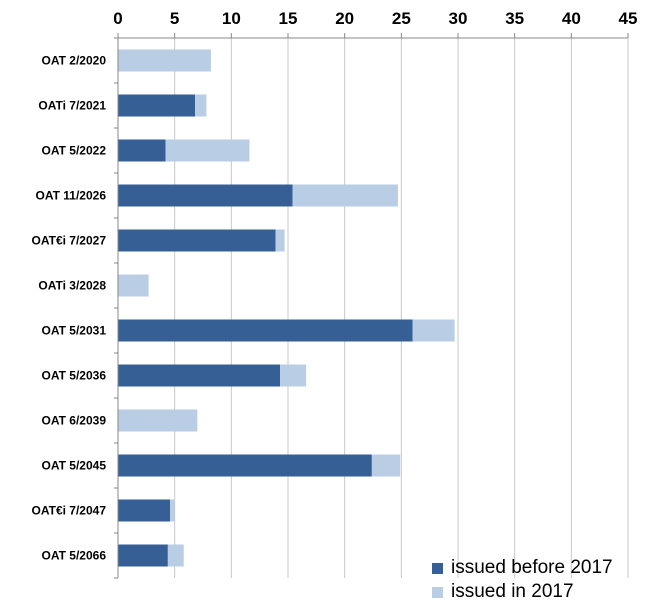 The image size is (648, 604). Describe the element at coordinates (375, 18) in the screenshot. I see `x-tick-labels: 0 5 10 15 20 25 30 35 40 45` at that location.